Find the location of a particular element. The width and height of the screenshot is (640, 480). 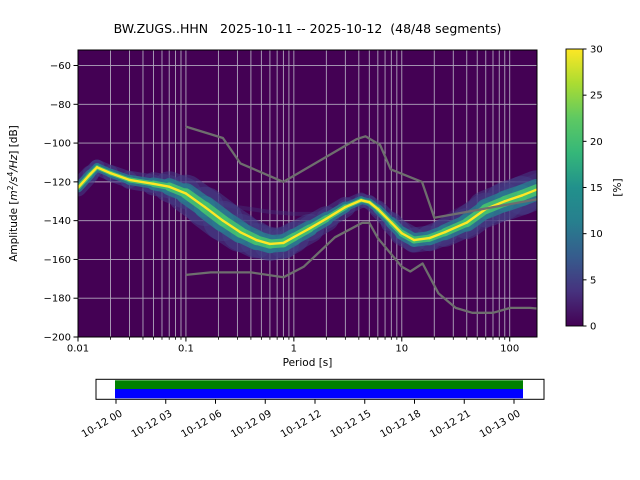

colorbar-tick-label: 10 is located at coordinates (596, 234).